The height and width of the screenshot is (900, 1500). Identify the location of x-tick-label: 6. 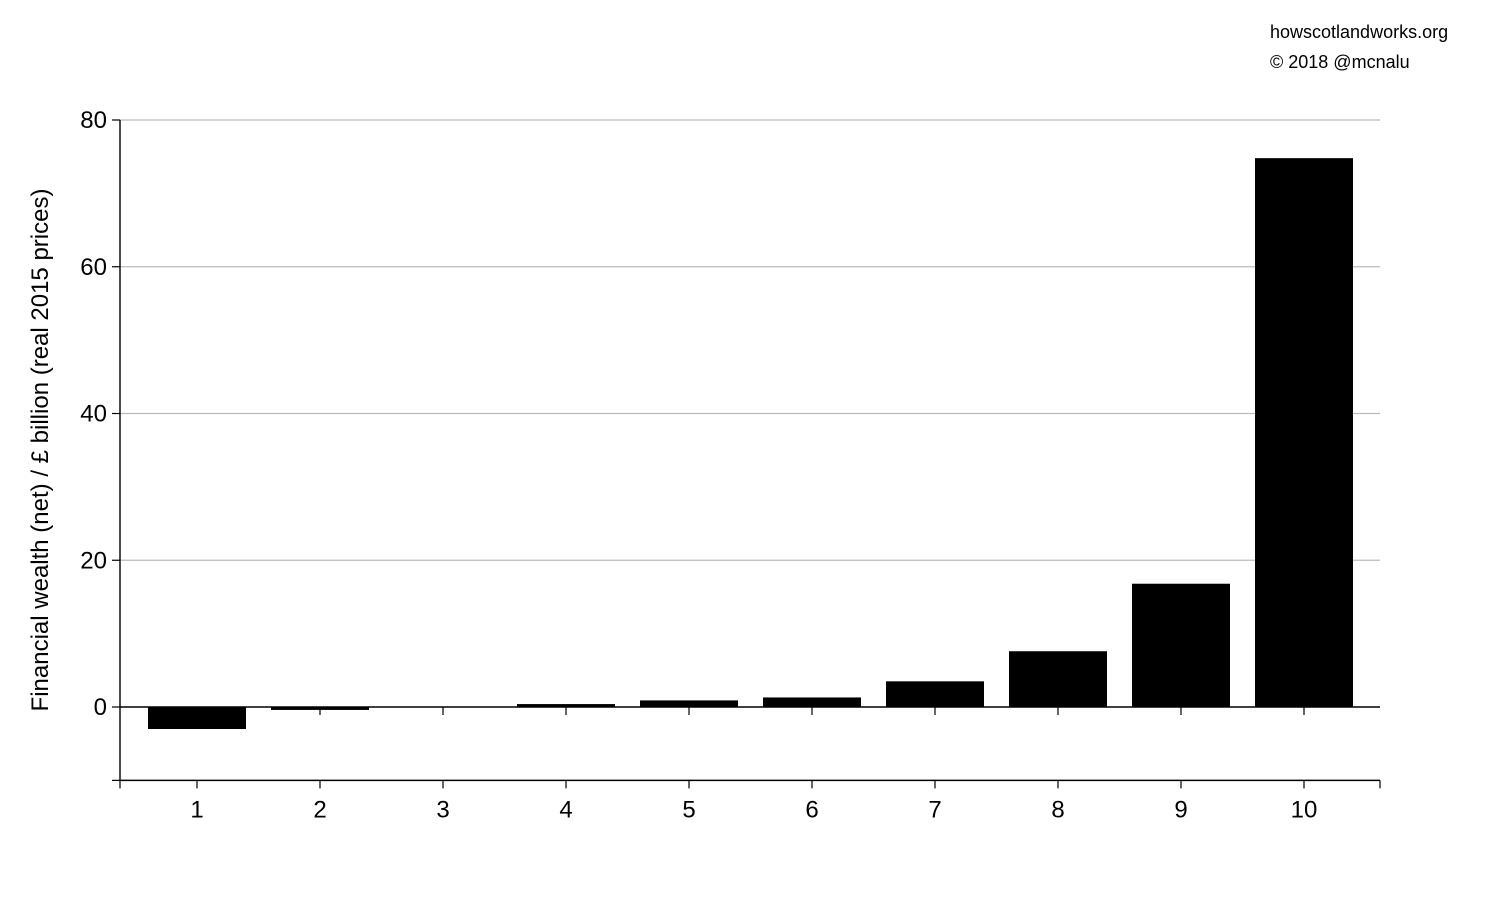
(811, 809).